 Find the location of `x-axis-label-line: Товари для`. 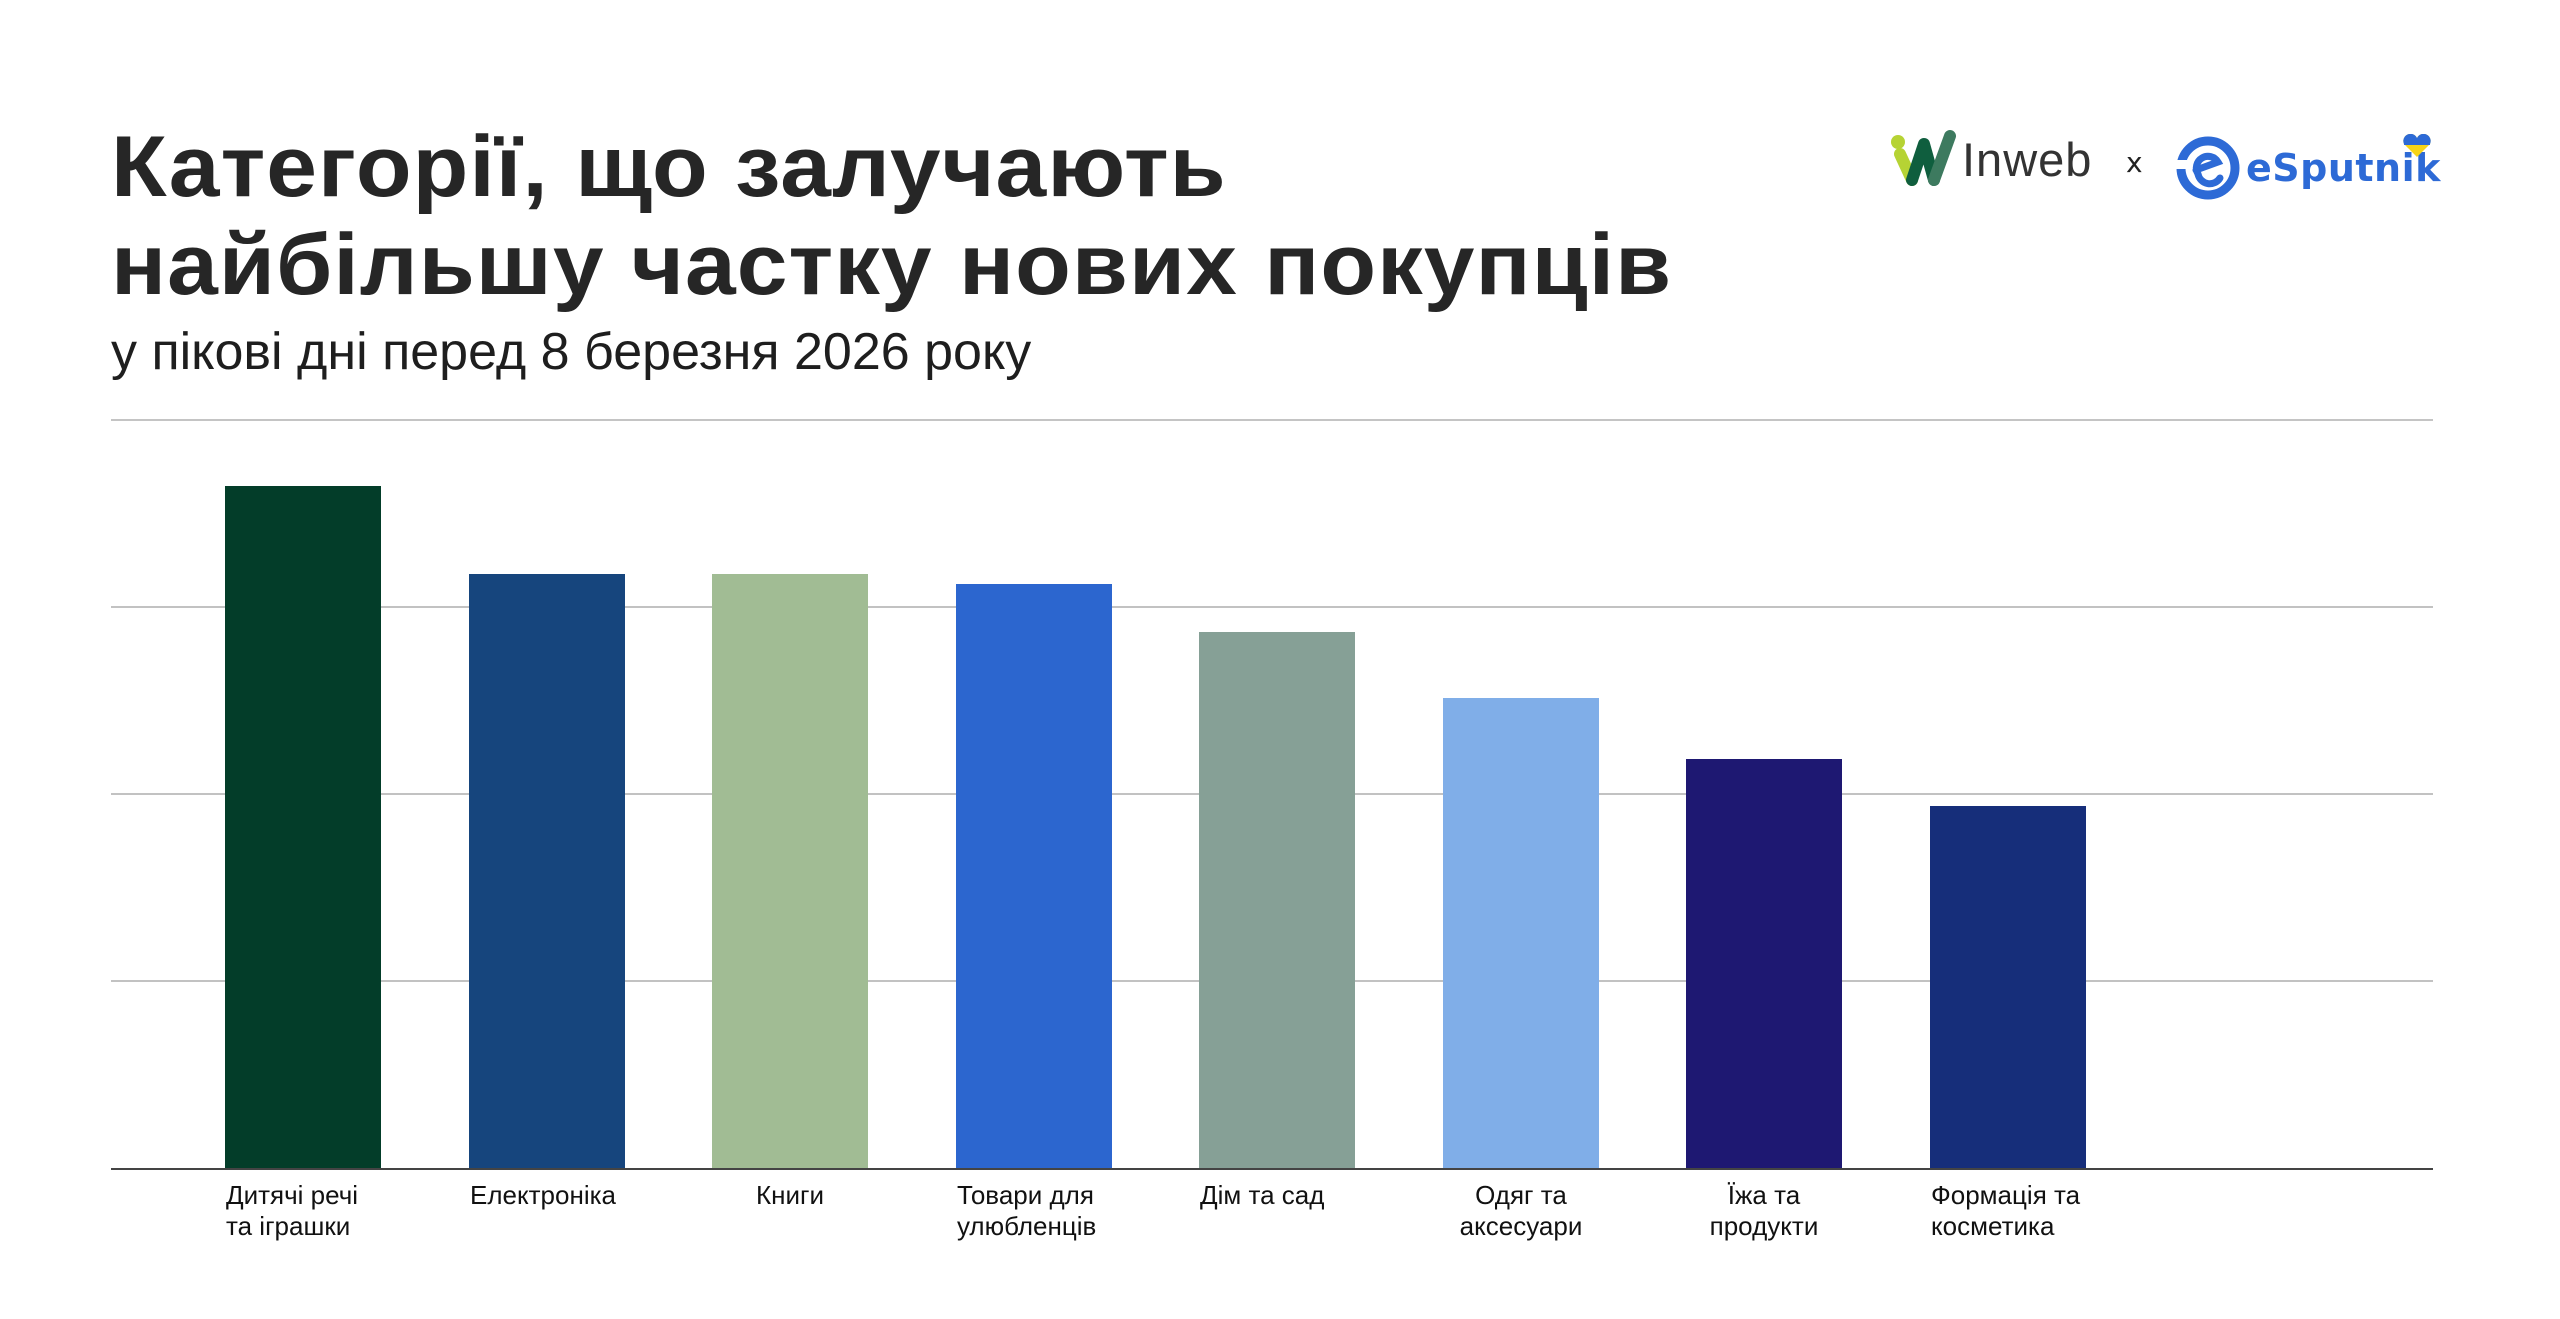

x-axis-label-line: Товари для is located at coordinates (1025, 1195).